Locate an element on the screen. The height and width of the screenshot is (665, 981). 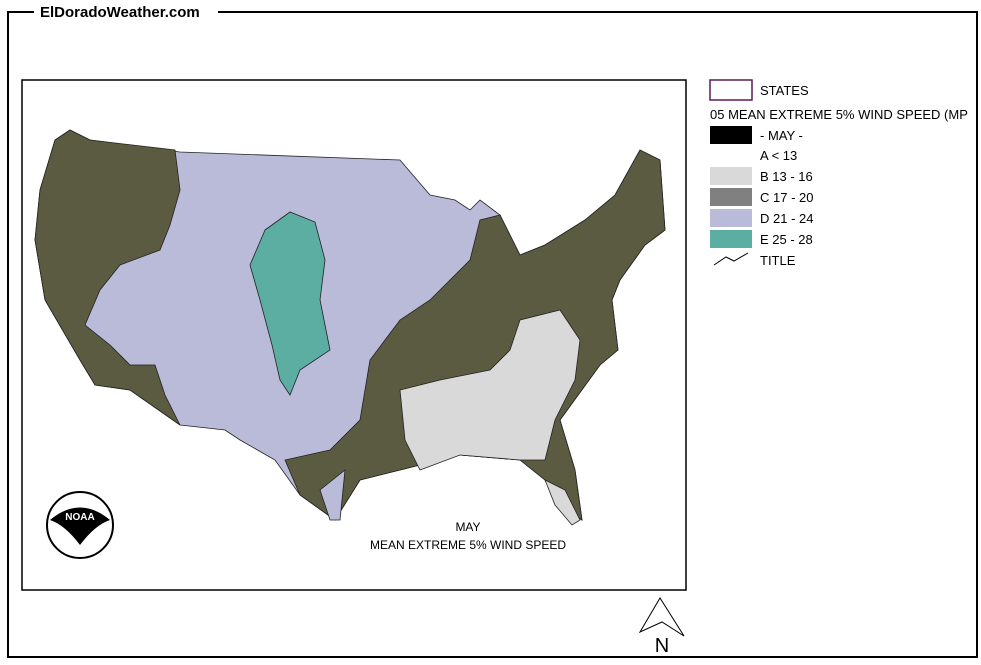
north-arrow is located at coordinates (661, 617).